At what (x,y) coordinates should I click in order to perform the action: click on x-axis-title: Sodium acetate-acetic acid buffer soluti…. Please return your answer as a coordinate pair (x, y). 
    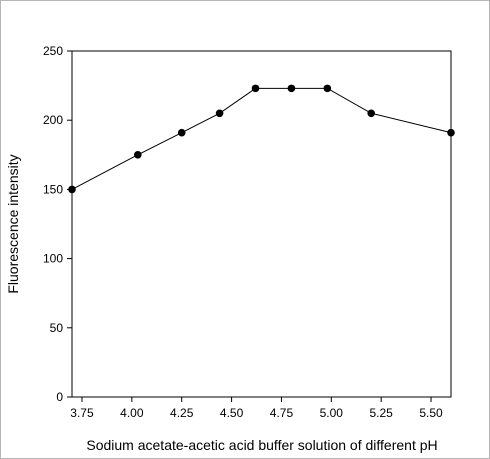
    Looking at the image, I should click on (261, 445).